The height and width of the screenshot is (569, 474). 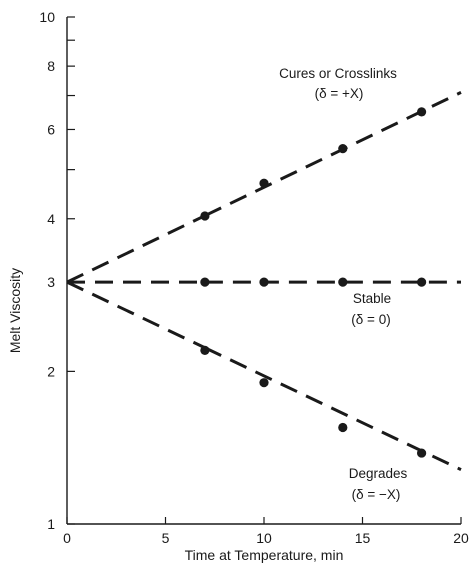 I want to click on x-tick-label: 20, so click(x=461, y=538).